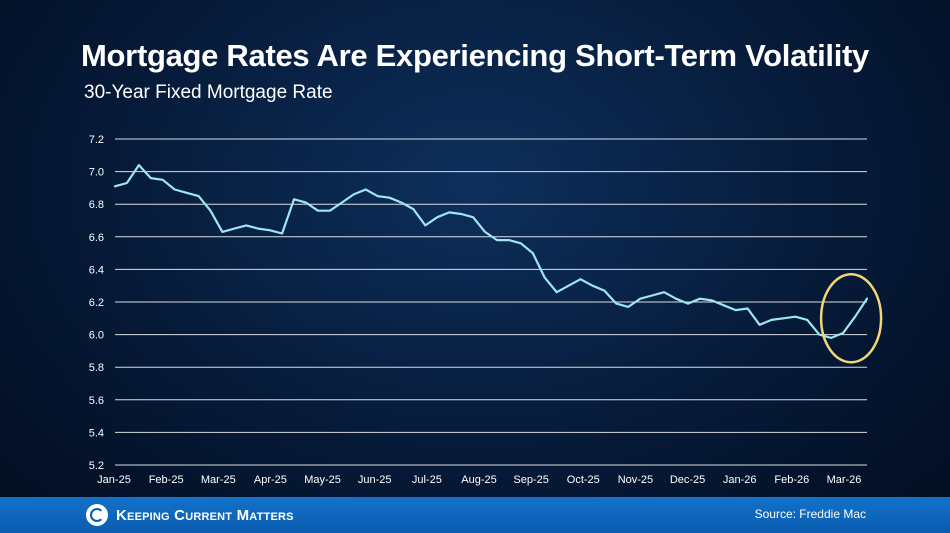  Describe the element at coordinates (96, 270) in the screenshot. I see `y-tick-label: 6.4` at that location.